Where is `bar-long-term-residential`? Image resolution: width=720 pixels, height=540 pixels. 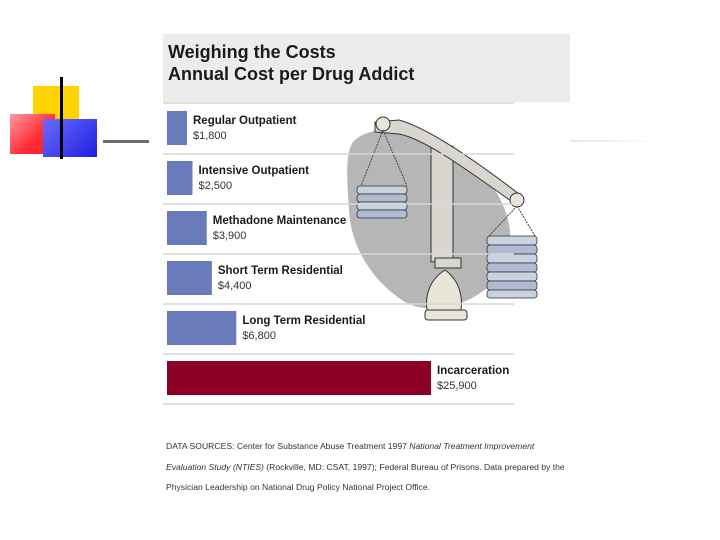
bar-long-term-residential is located at coordinates (202, 328).